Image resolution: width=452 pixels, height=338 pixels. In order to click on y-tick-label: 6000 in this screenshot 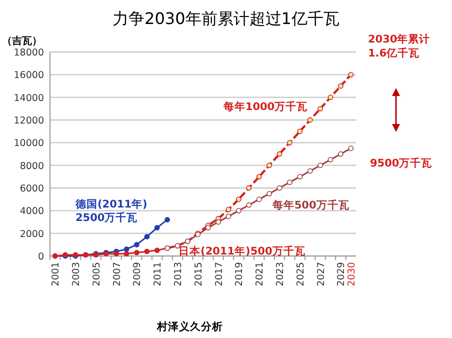, I will do `click(32, 189)`.